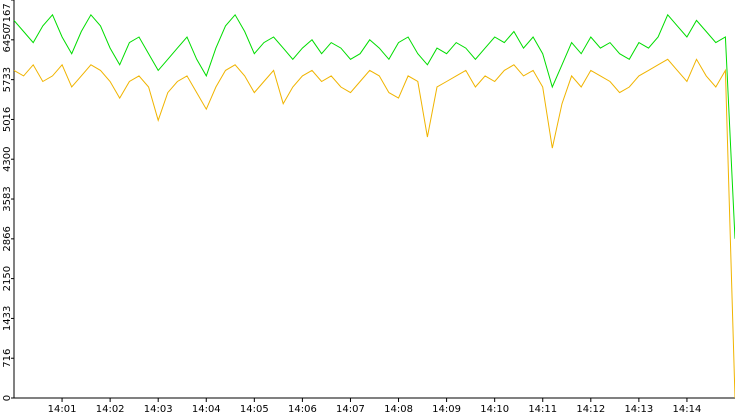 This screenshot has width=735, height=415. Describe the element at coordinates (7, 119) in the screenshot. I see `y-tick-label: 5016` at that location.